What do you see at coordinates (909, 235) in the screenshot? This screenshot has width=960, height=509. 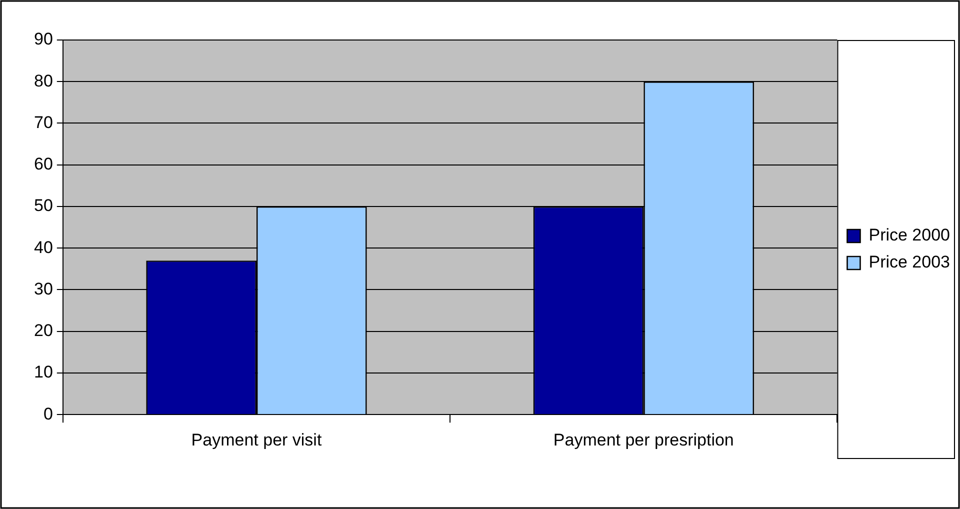 I see `legend-label: Price 2000` at bounding box center [909, 235].